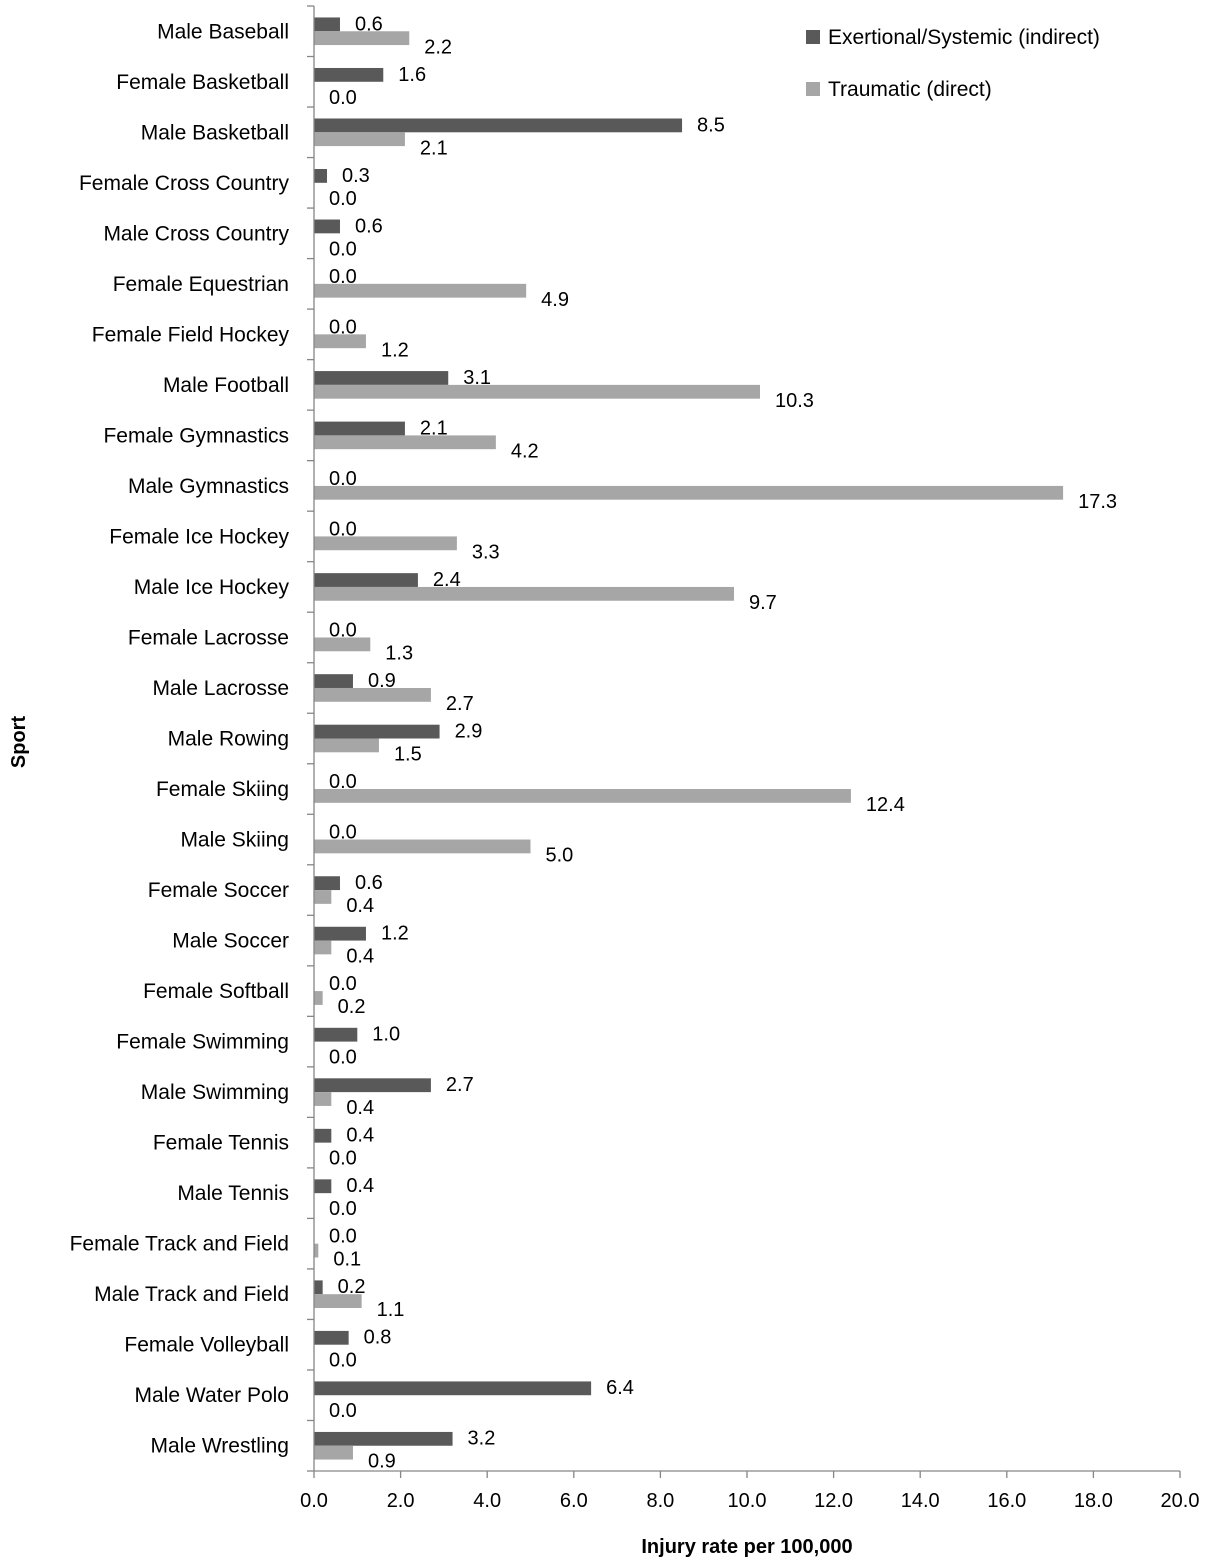  Describe the element at coordinates (226, 385) in the screenshot. I see `category-label: Male Football` at that location.